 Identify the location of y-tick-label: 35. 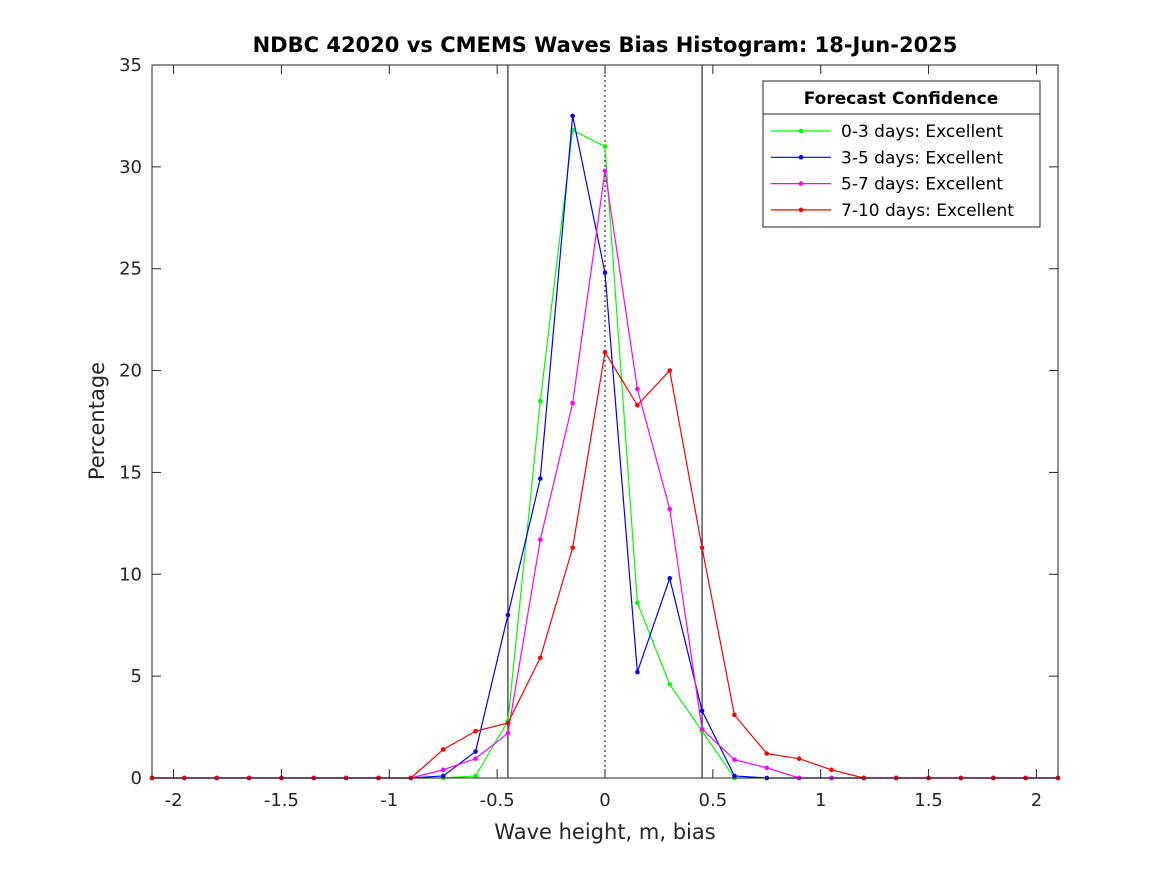
(130, 65).